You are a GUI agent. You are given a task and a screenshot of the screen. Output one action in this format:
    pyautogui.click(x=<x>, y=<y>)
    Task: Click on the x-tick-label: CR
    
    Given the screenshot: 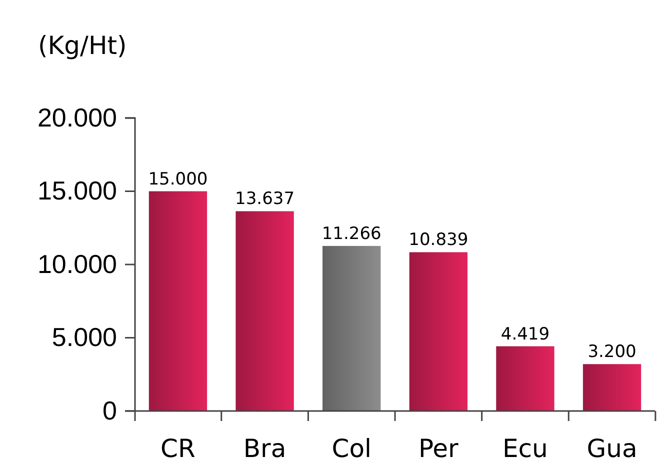 What is the action you would take?
    pyautogui.click(x=178, y=448)
    